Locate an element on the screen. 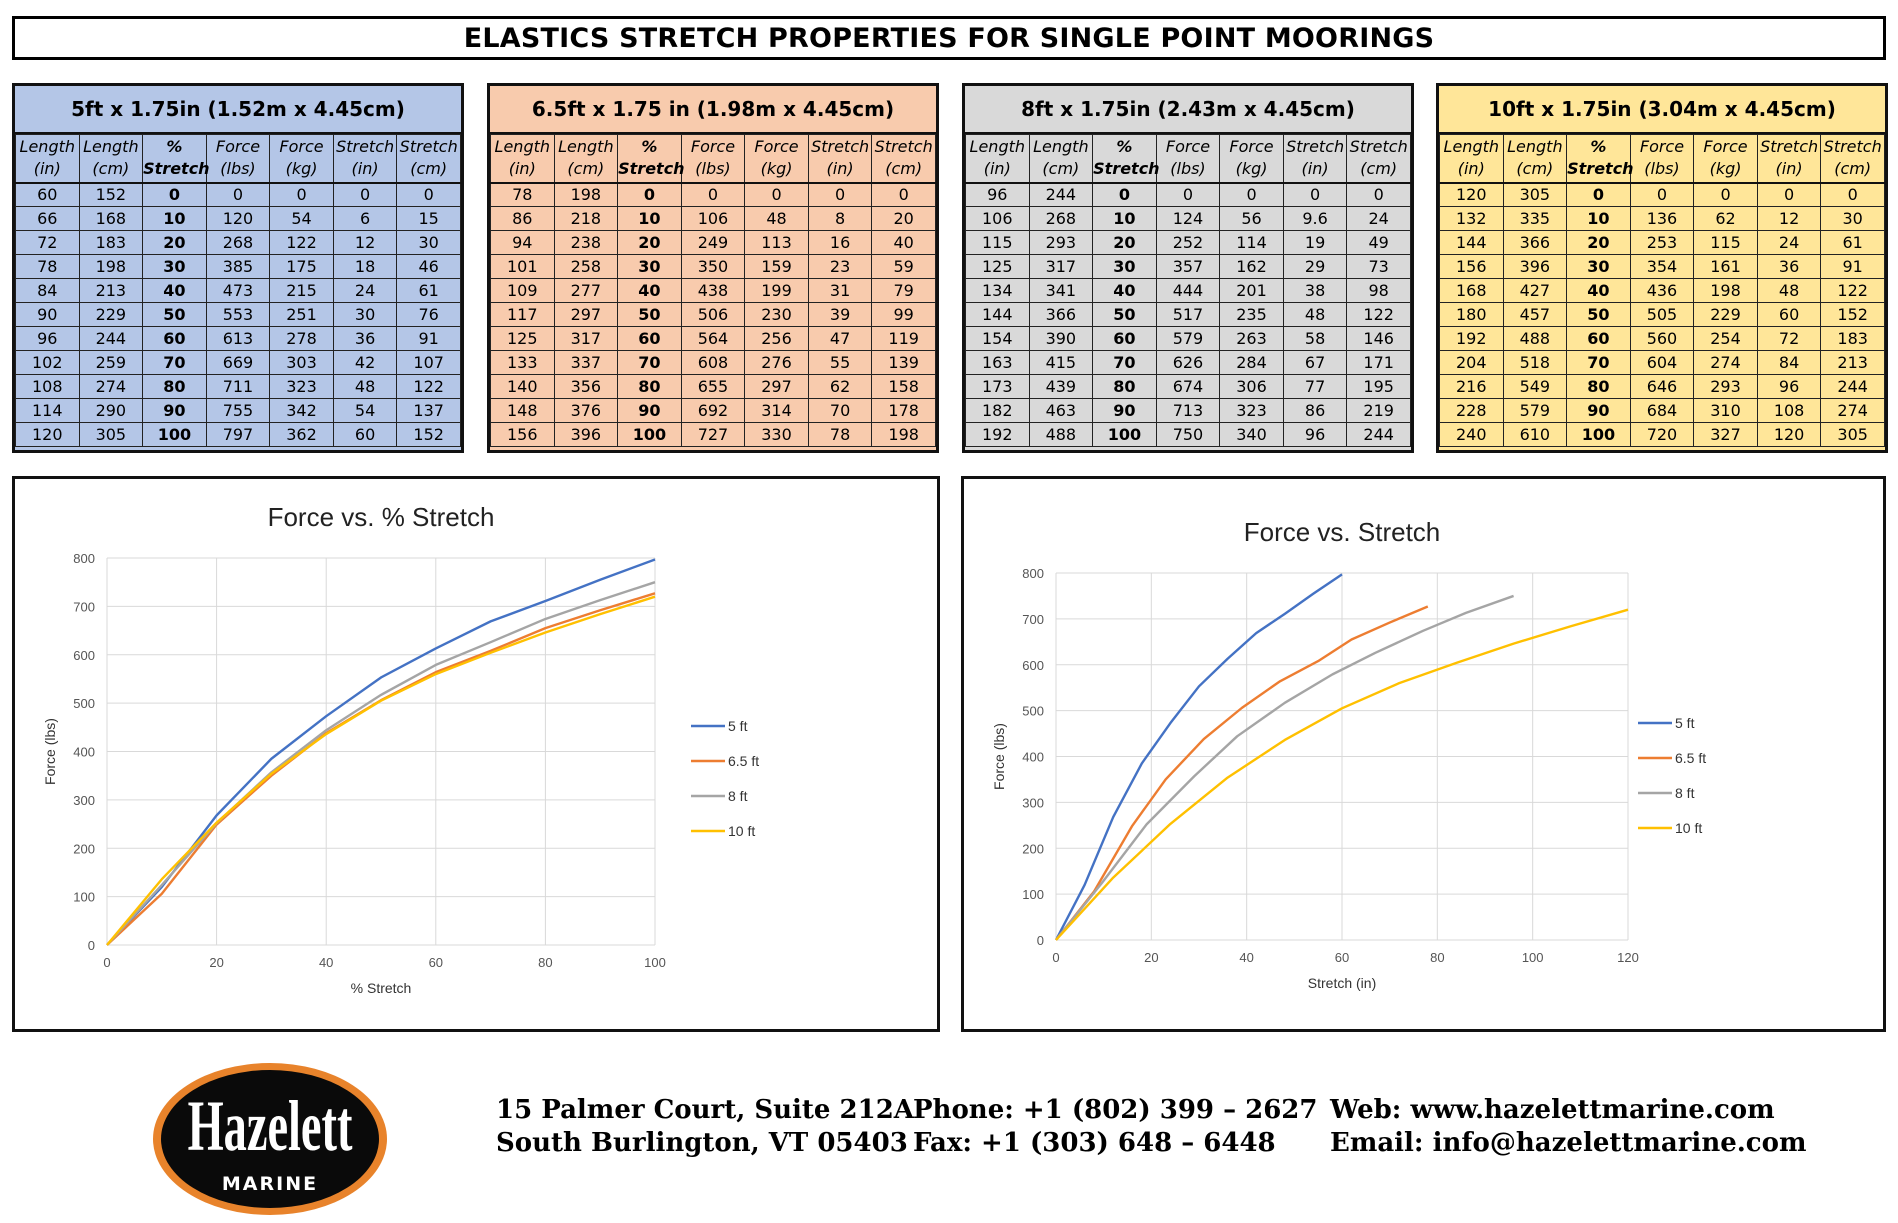 This screenshot has height=1223, width=1898. table-cell: 119 is located at coordinates (903, 338).